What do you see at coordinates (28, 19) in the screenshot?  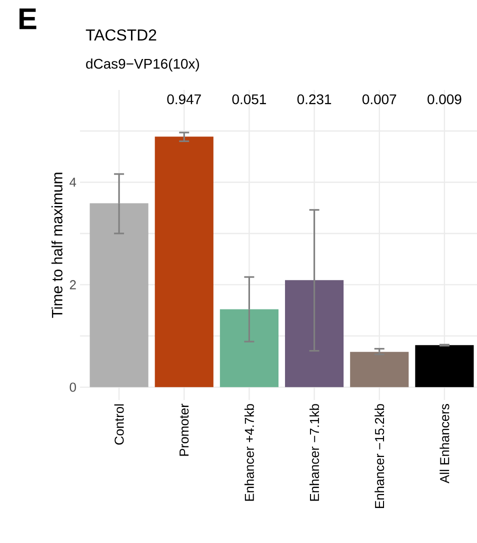 I see `text: E` at bounding box center [28, 19].